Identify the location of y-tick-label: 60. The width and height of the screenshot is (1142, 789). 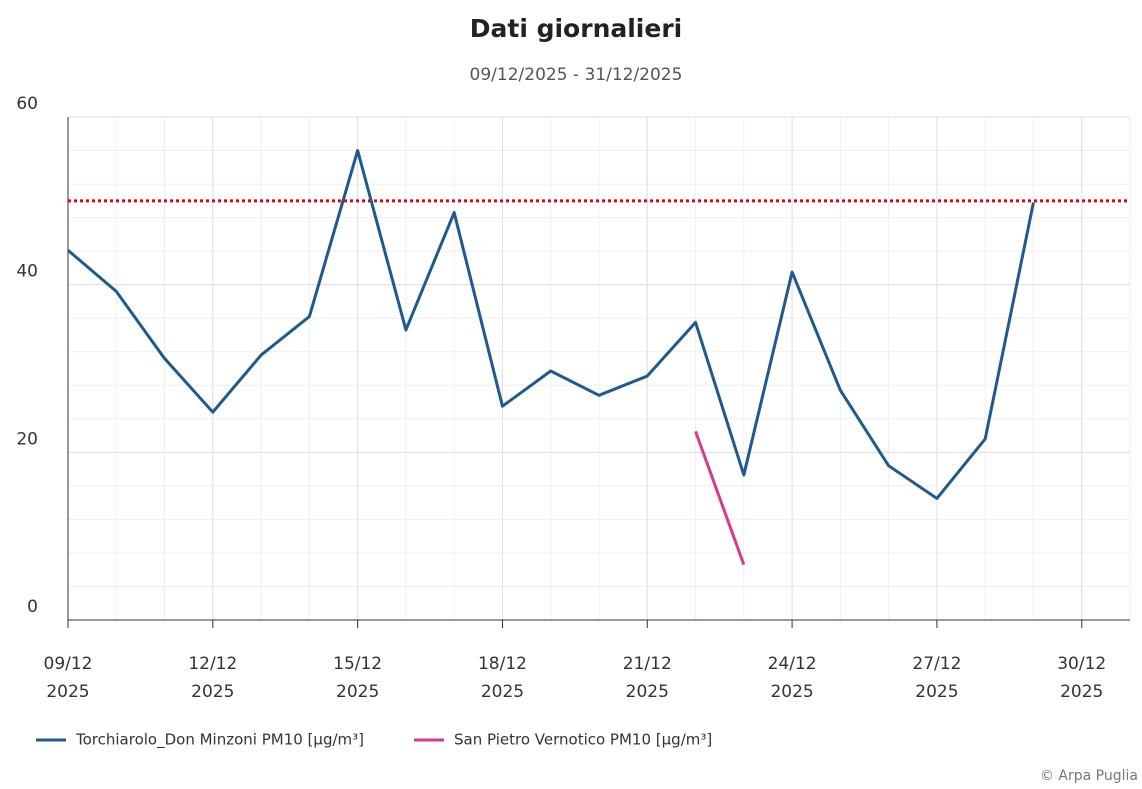
(27, 104).